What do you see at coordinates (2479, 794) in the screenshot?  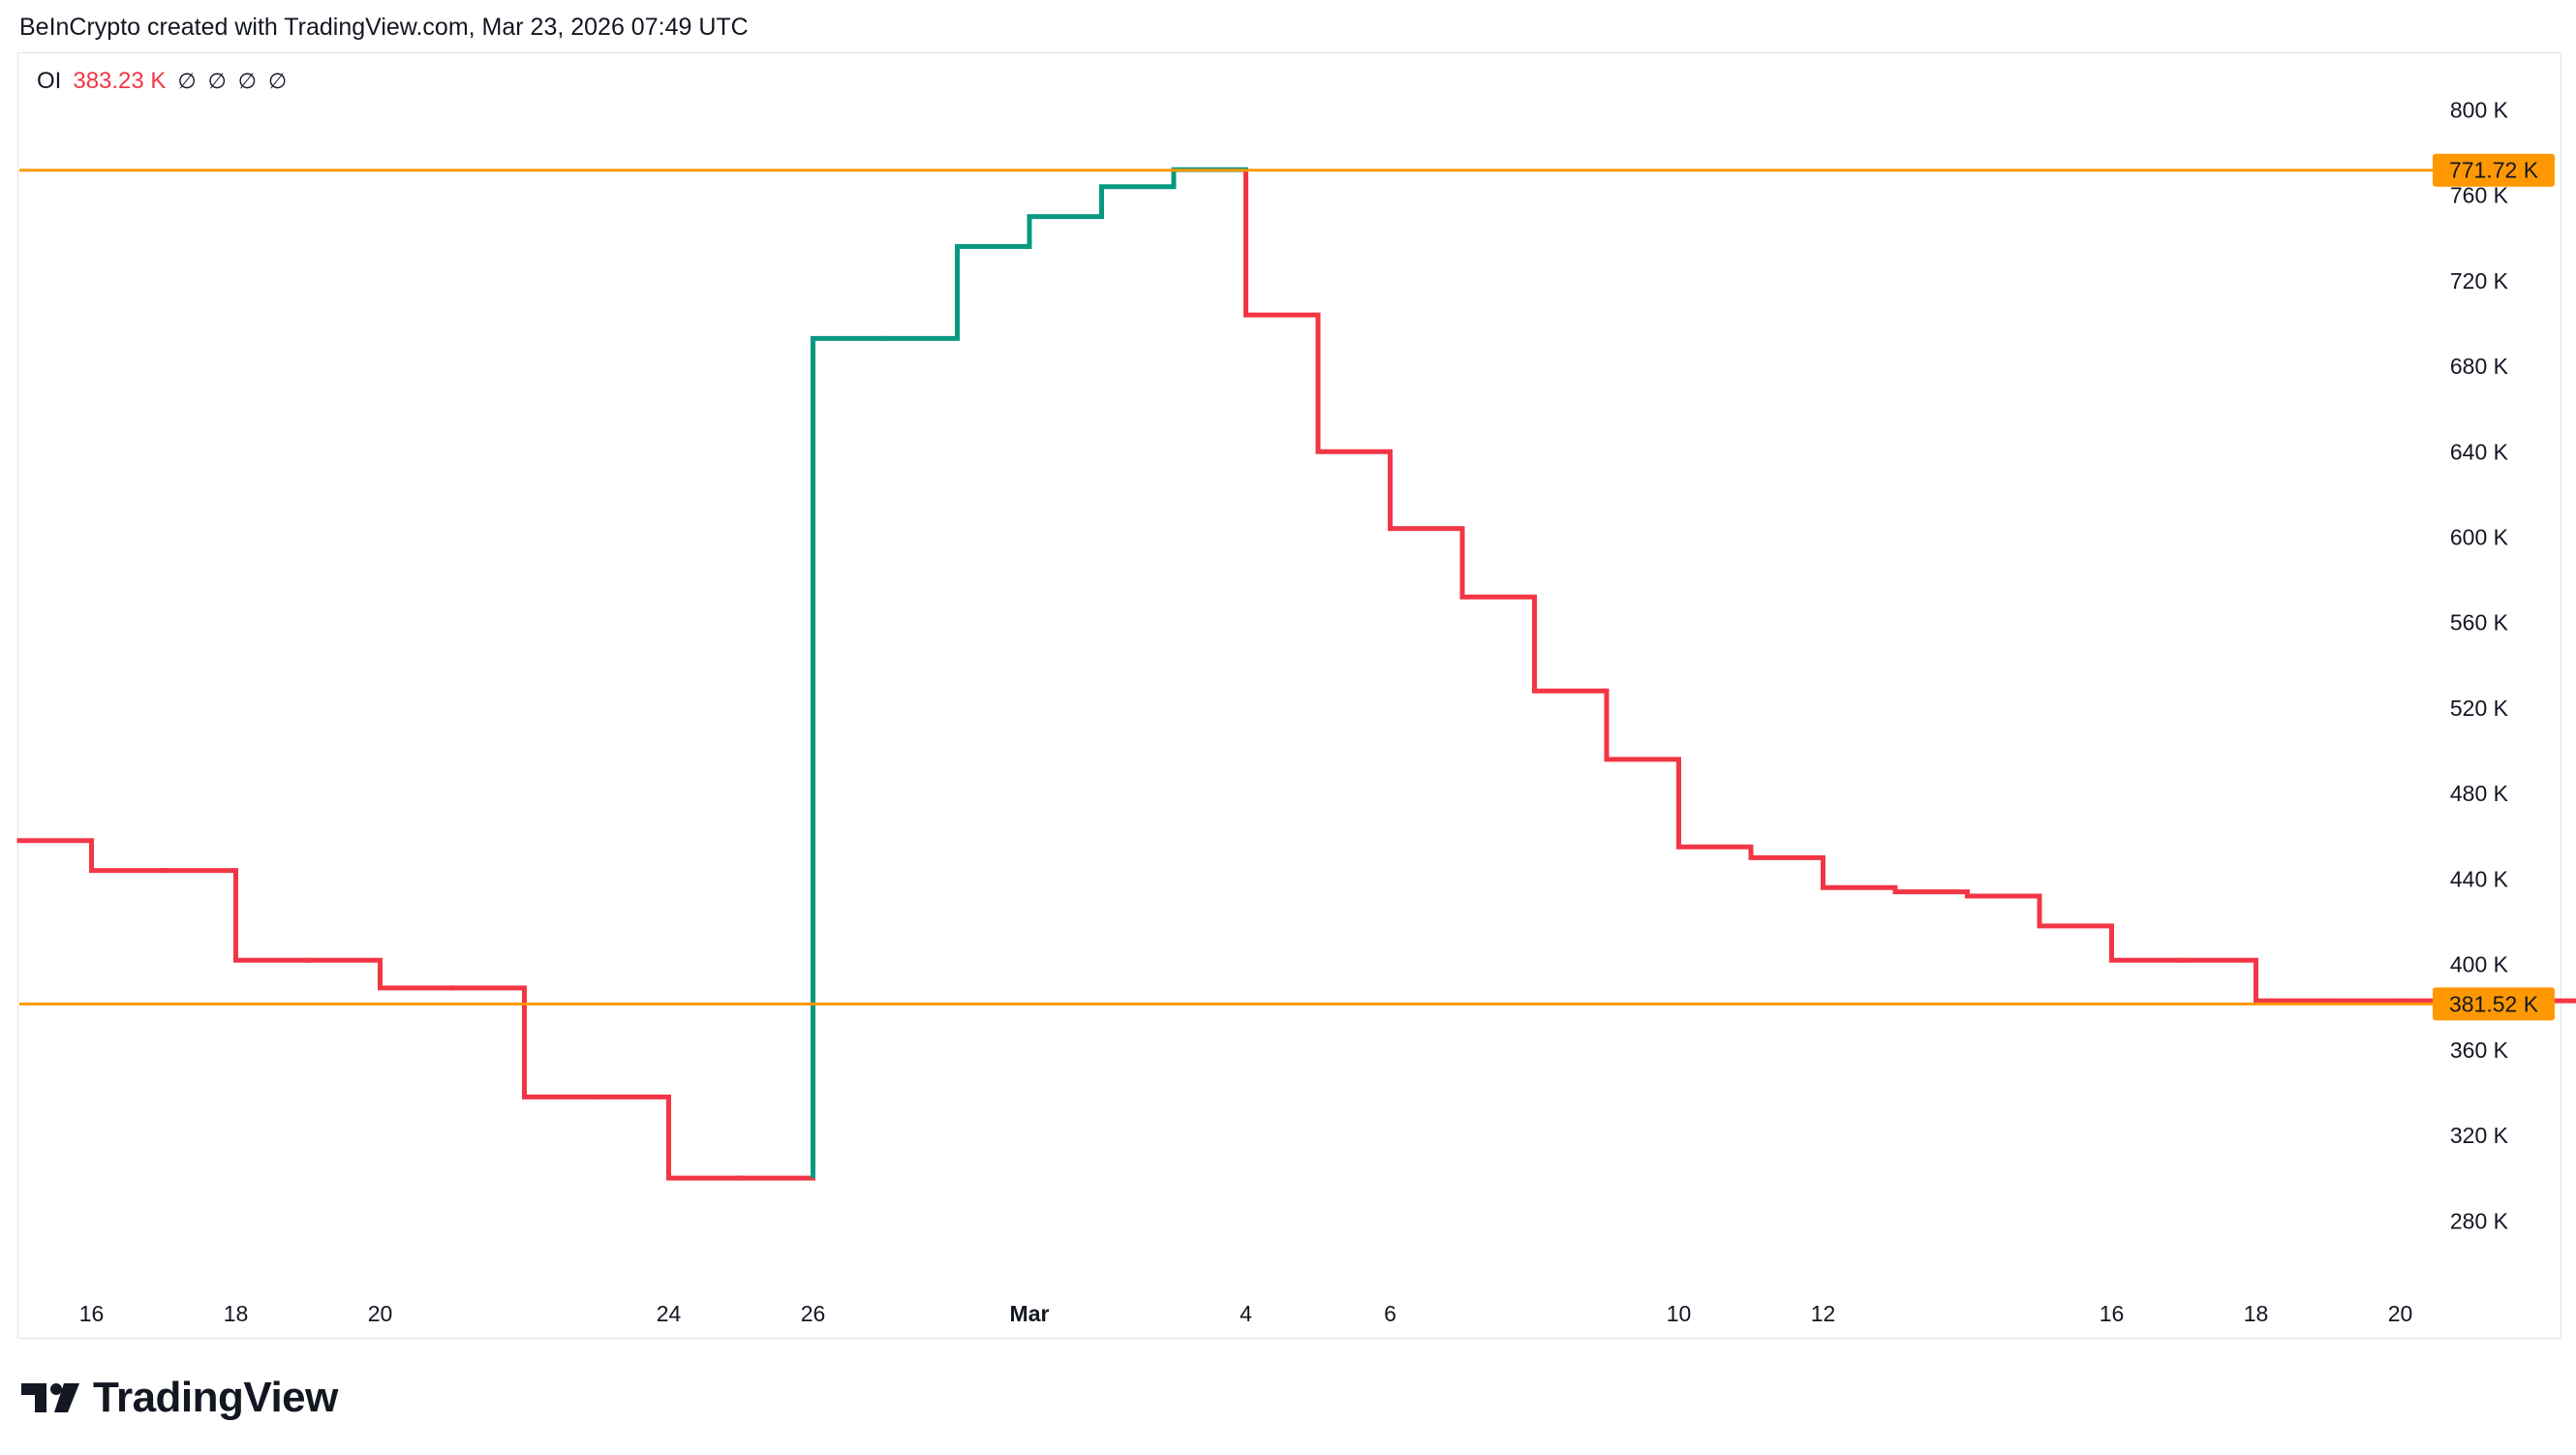 I see `y-tick-label: 480 K` at bounding box center [2479, 794].